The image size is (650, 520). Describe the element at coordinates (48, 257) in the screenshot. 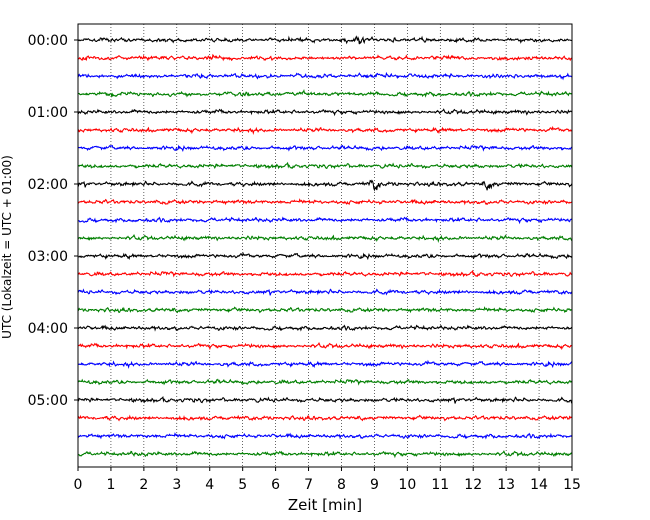

I see `y-tick-label: 03:00` at that location.